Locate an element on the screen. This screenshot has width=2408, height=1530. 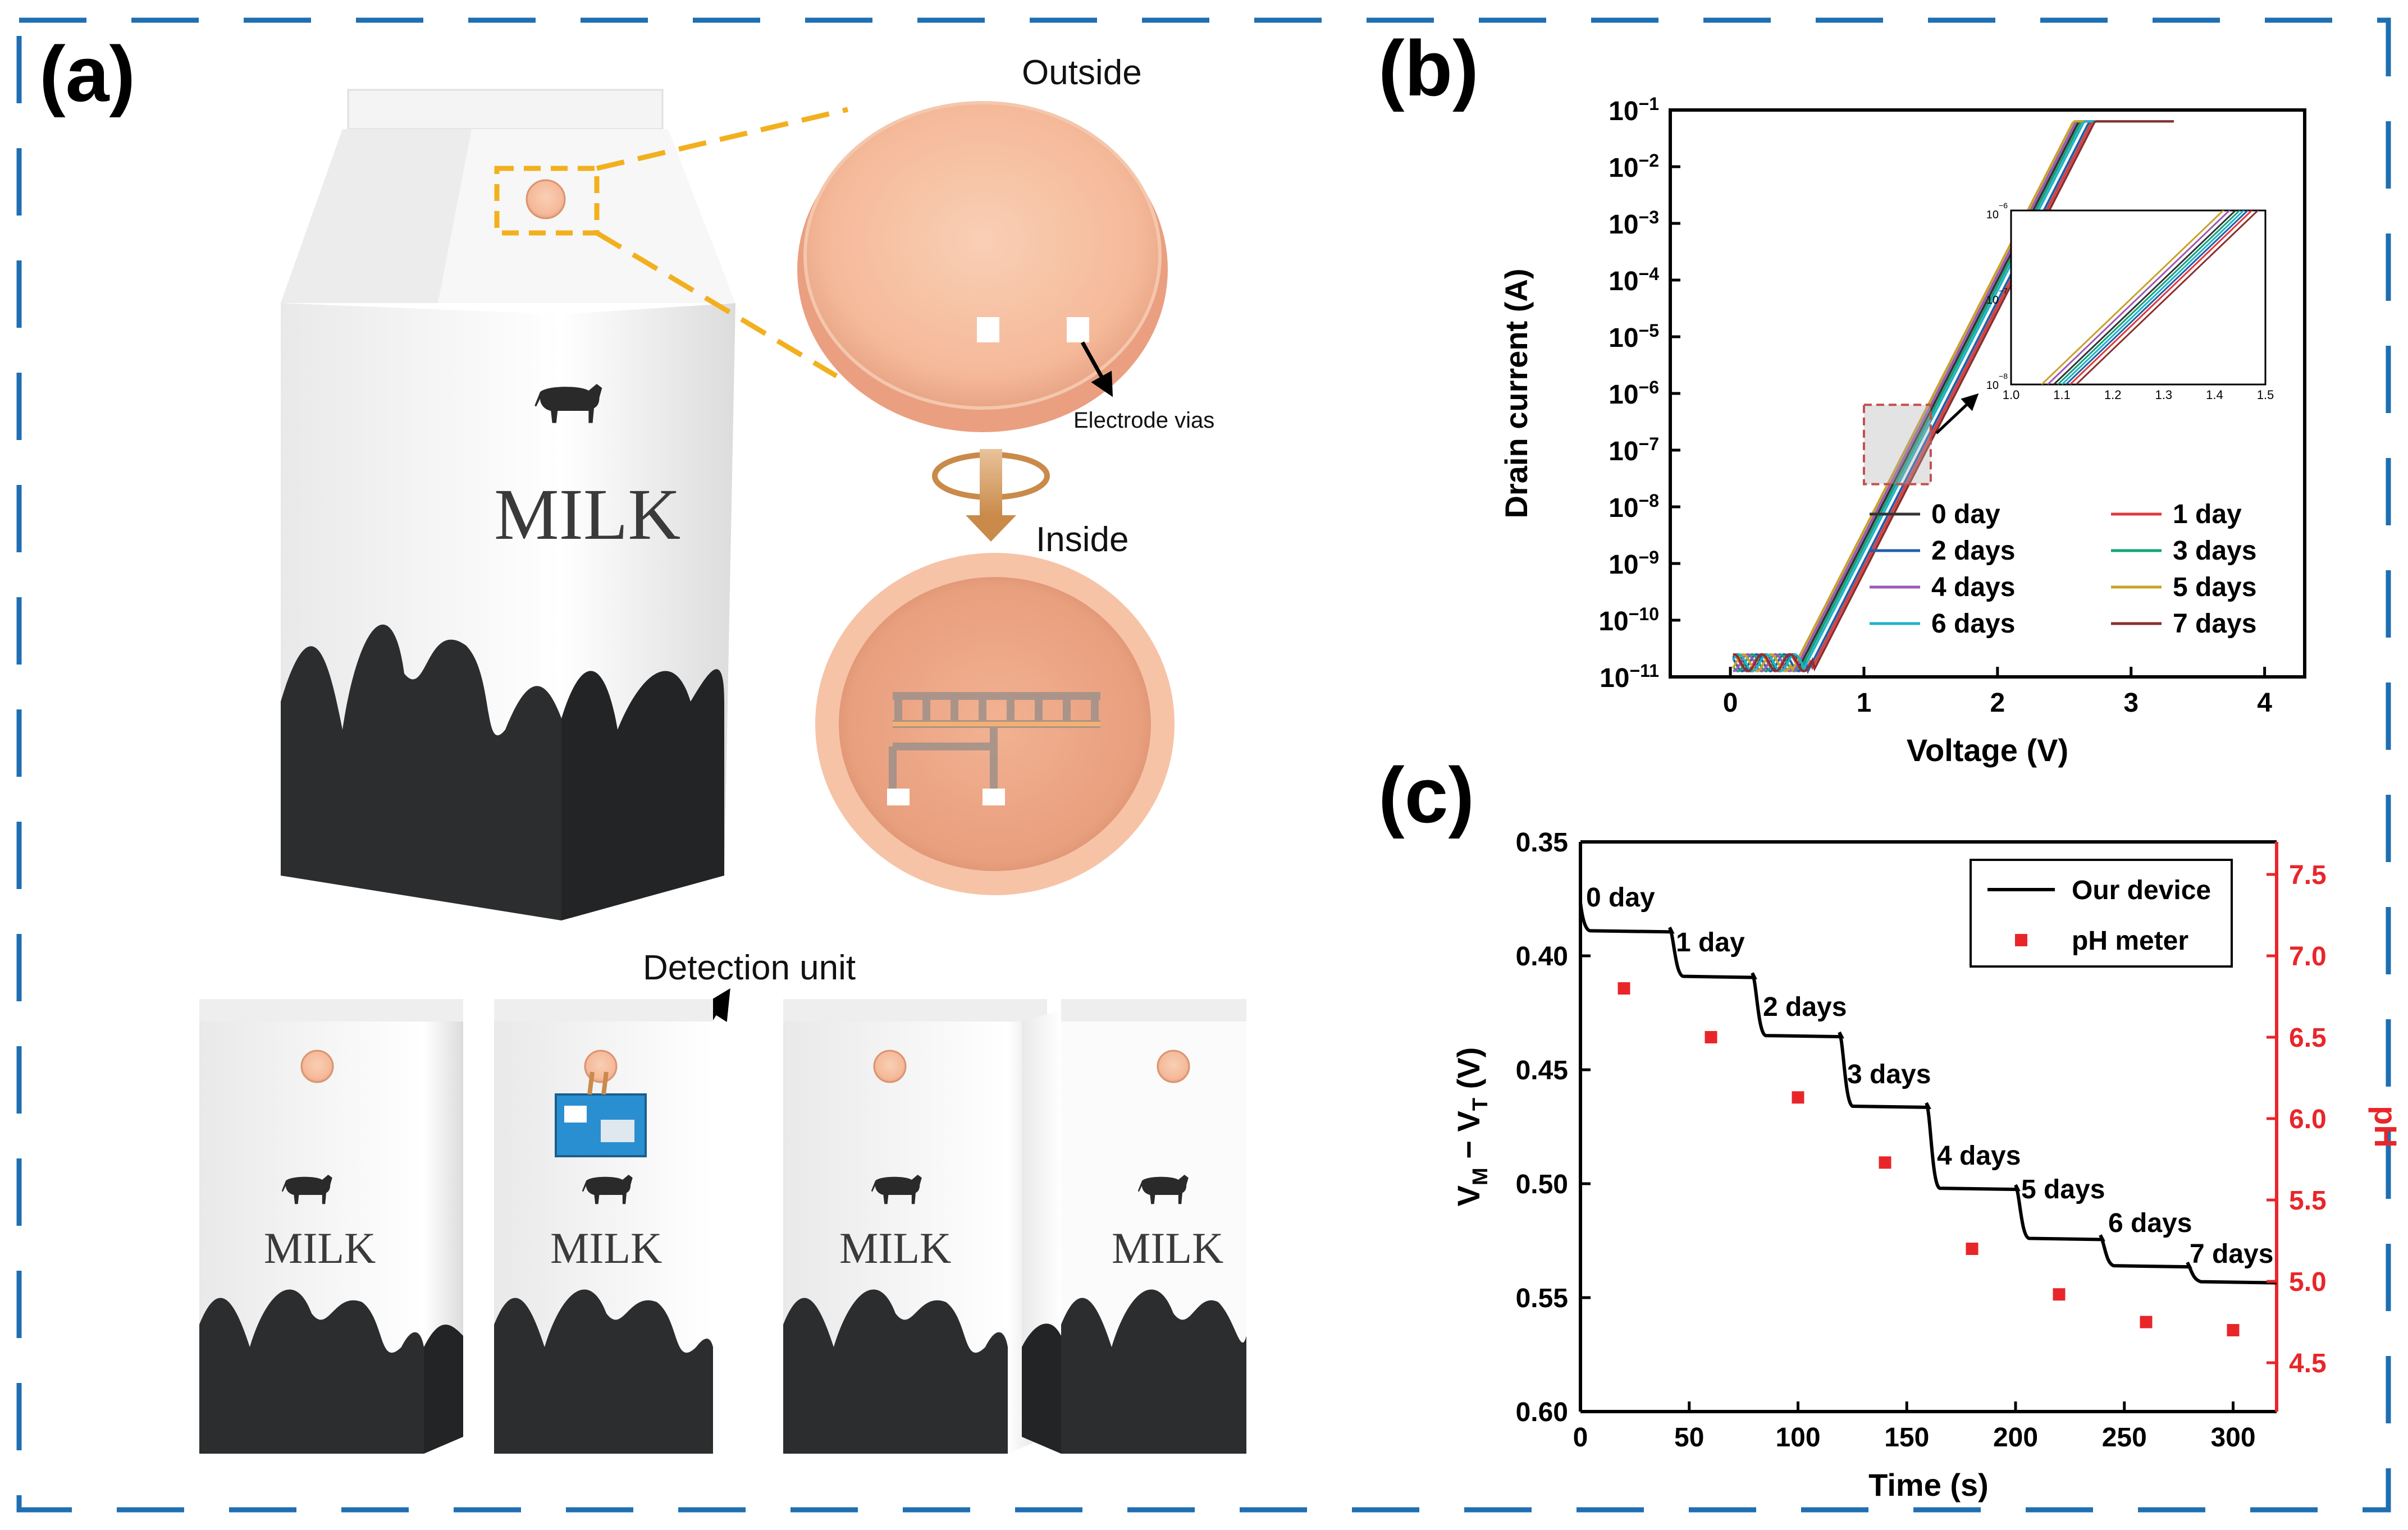
chart-b-inset-xtick-4: 1.4 is located at coordinates (2214, 395).